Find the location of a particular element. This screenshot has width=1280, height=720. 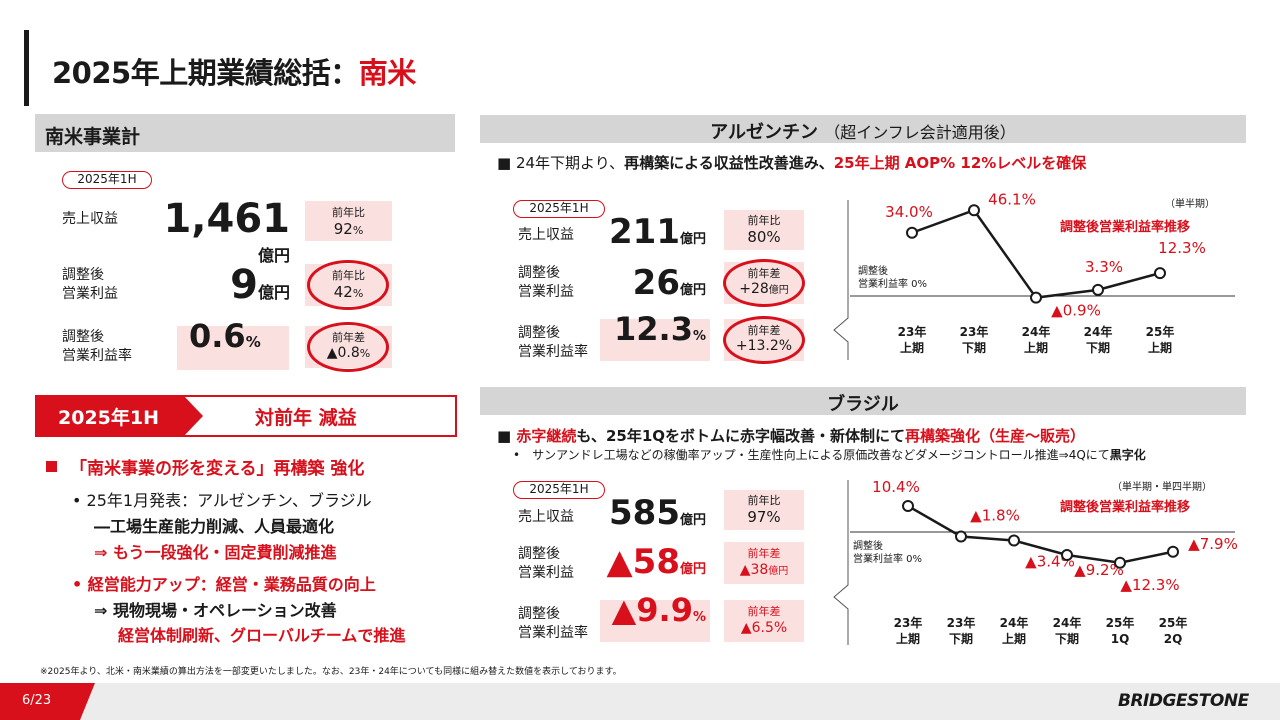

br-revenue-compare: 前年比 97% is located at coordinates (764, 510).